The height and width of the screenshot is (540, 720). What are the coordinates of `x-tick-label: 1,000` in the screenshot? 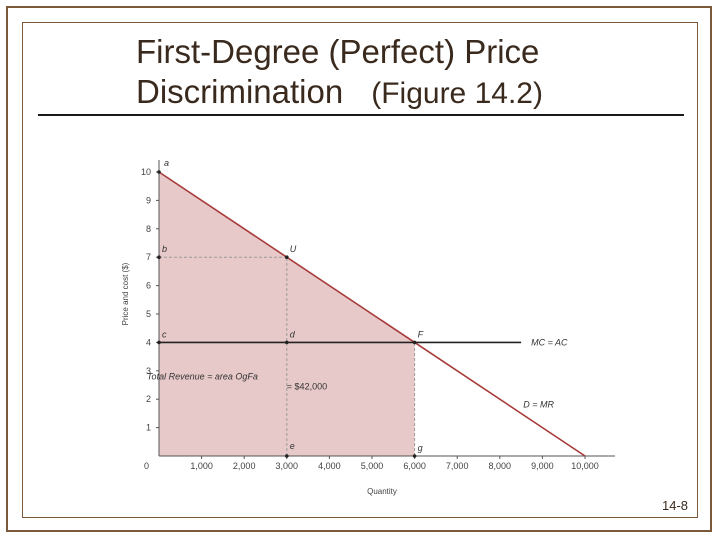 It's located at (201, 466).